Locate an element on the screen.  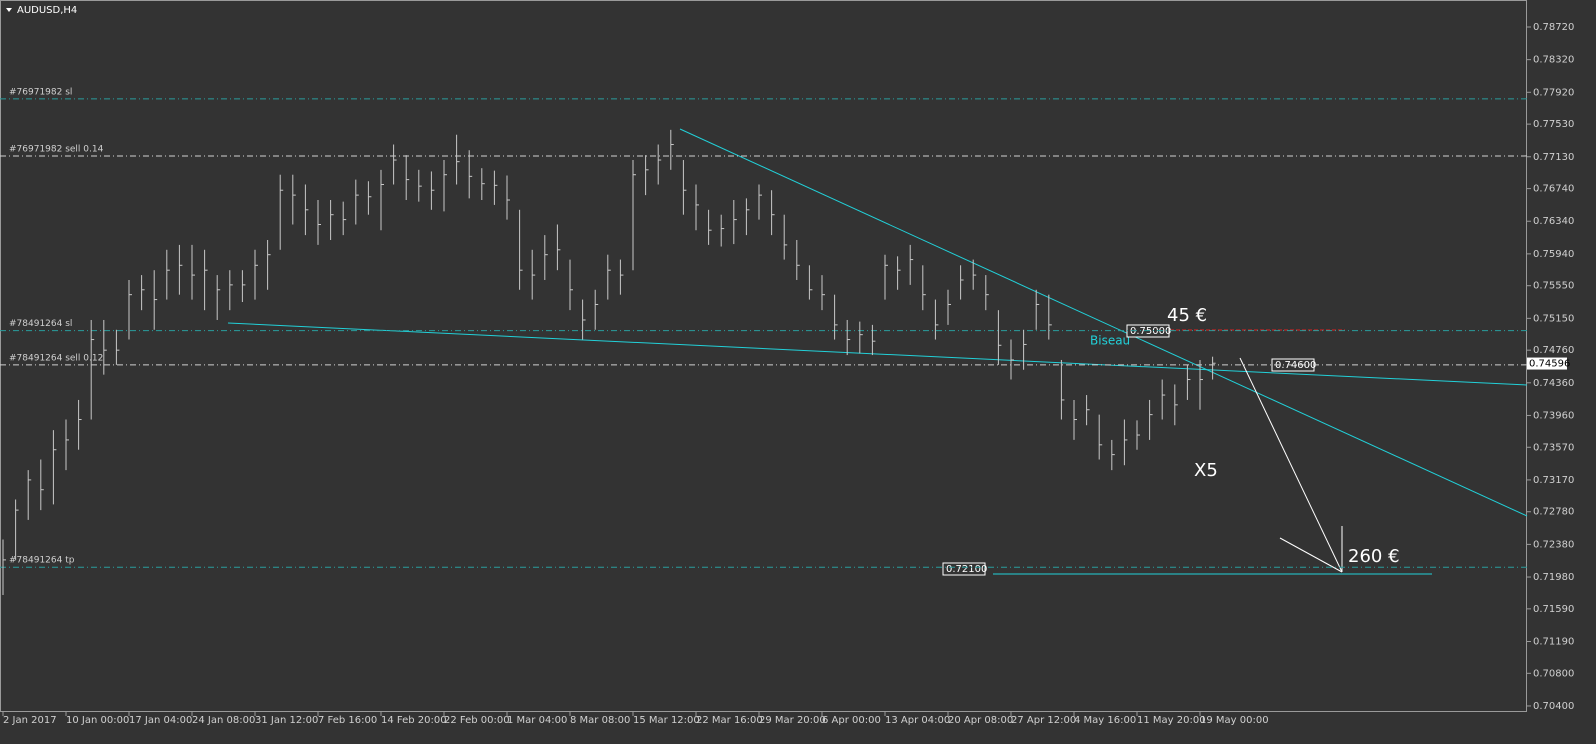
price-box-label: 0.74600 is located at coordinates (1295, 365).